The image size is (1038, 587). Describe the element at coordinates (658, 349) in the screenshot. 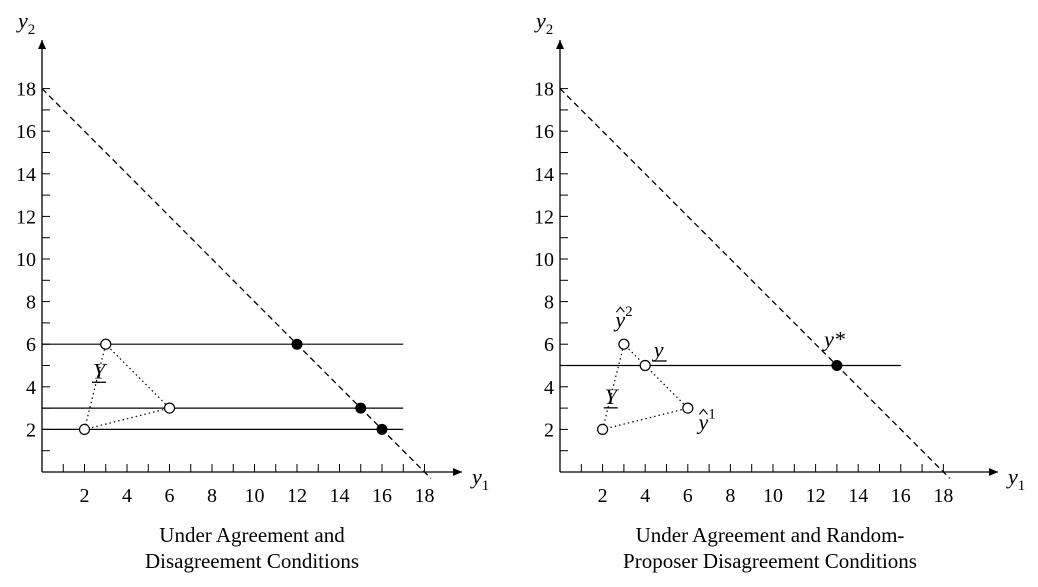

I see `annotation-label: y` at that location.